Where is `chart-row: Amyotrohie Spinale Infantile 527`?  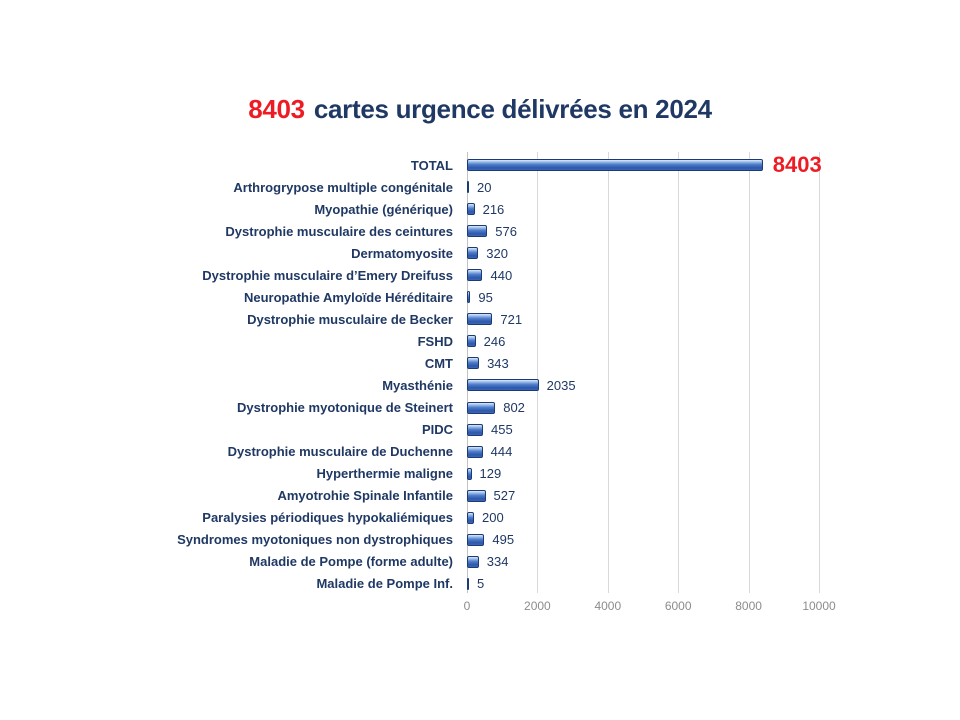
chart-row: Amyotrohie Spinale Infantile 527 is located at coordinates (480, 496).